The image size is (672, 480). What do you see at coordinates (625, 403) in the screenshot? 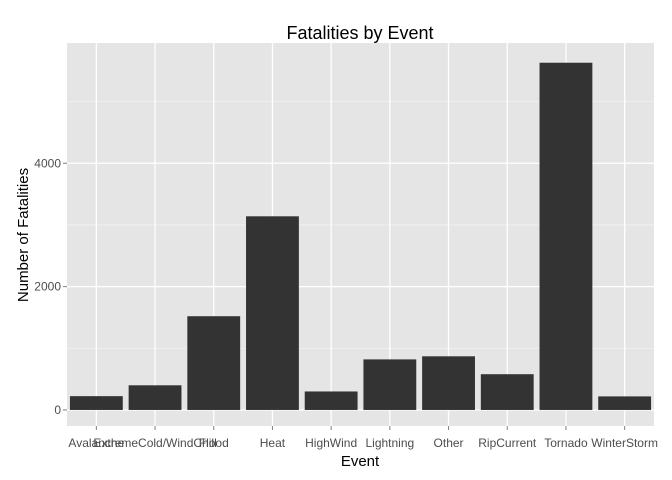
I see `bar-winterstorm` at bounding box center [625, 403].